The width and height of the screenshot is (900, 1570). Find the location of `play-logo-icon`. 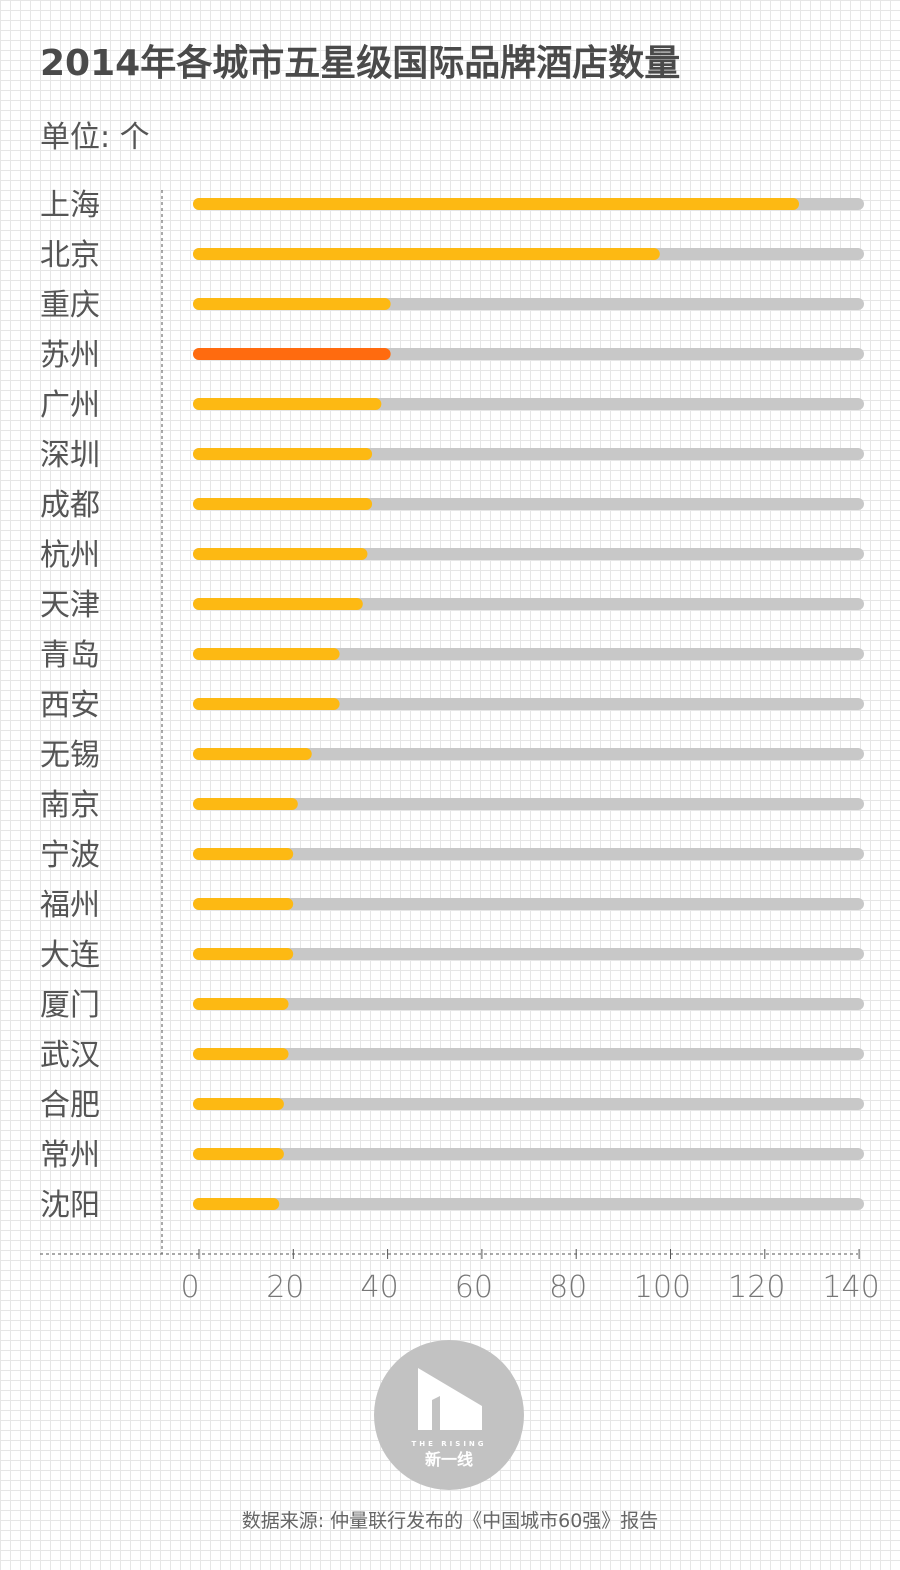

play-logo-icon is located at coordinates (450, 1399).